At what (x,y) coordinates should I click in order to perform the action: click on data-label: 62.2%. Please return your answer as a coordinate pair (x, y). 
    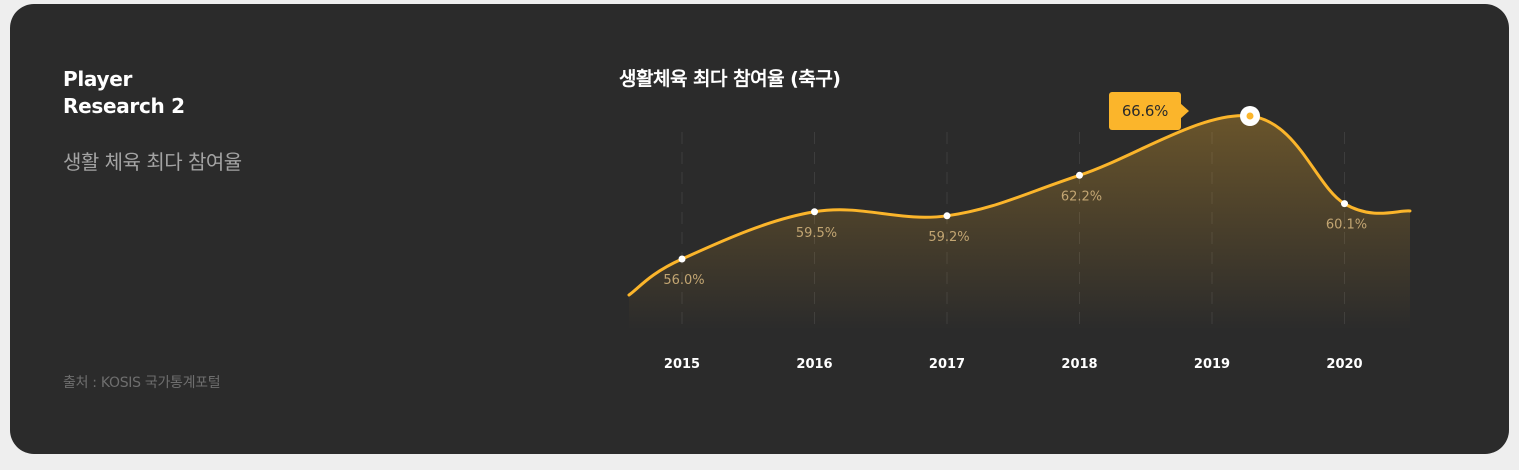
    Looking at the image, I should click on (1081, 196).